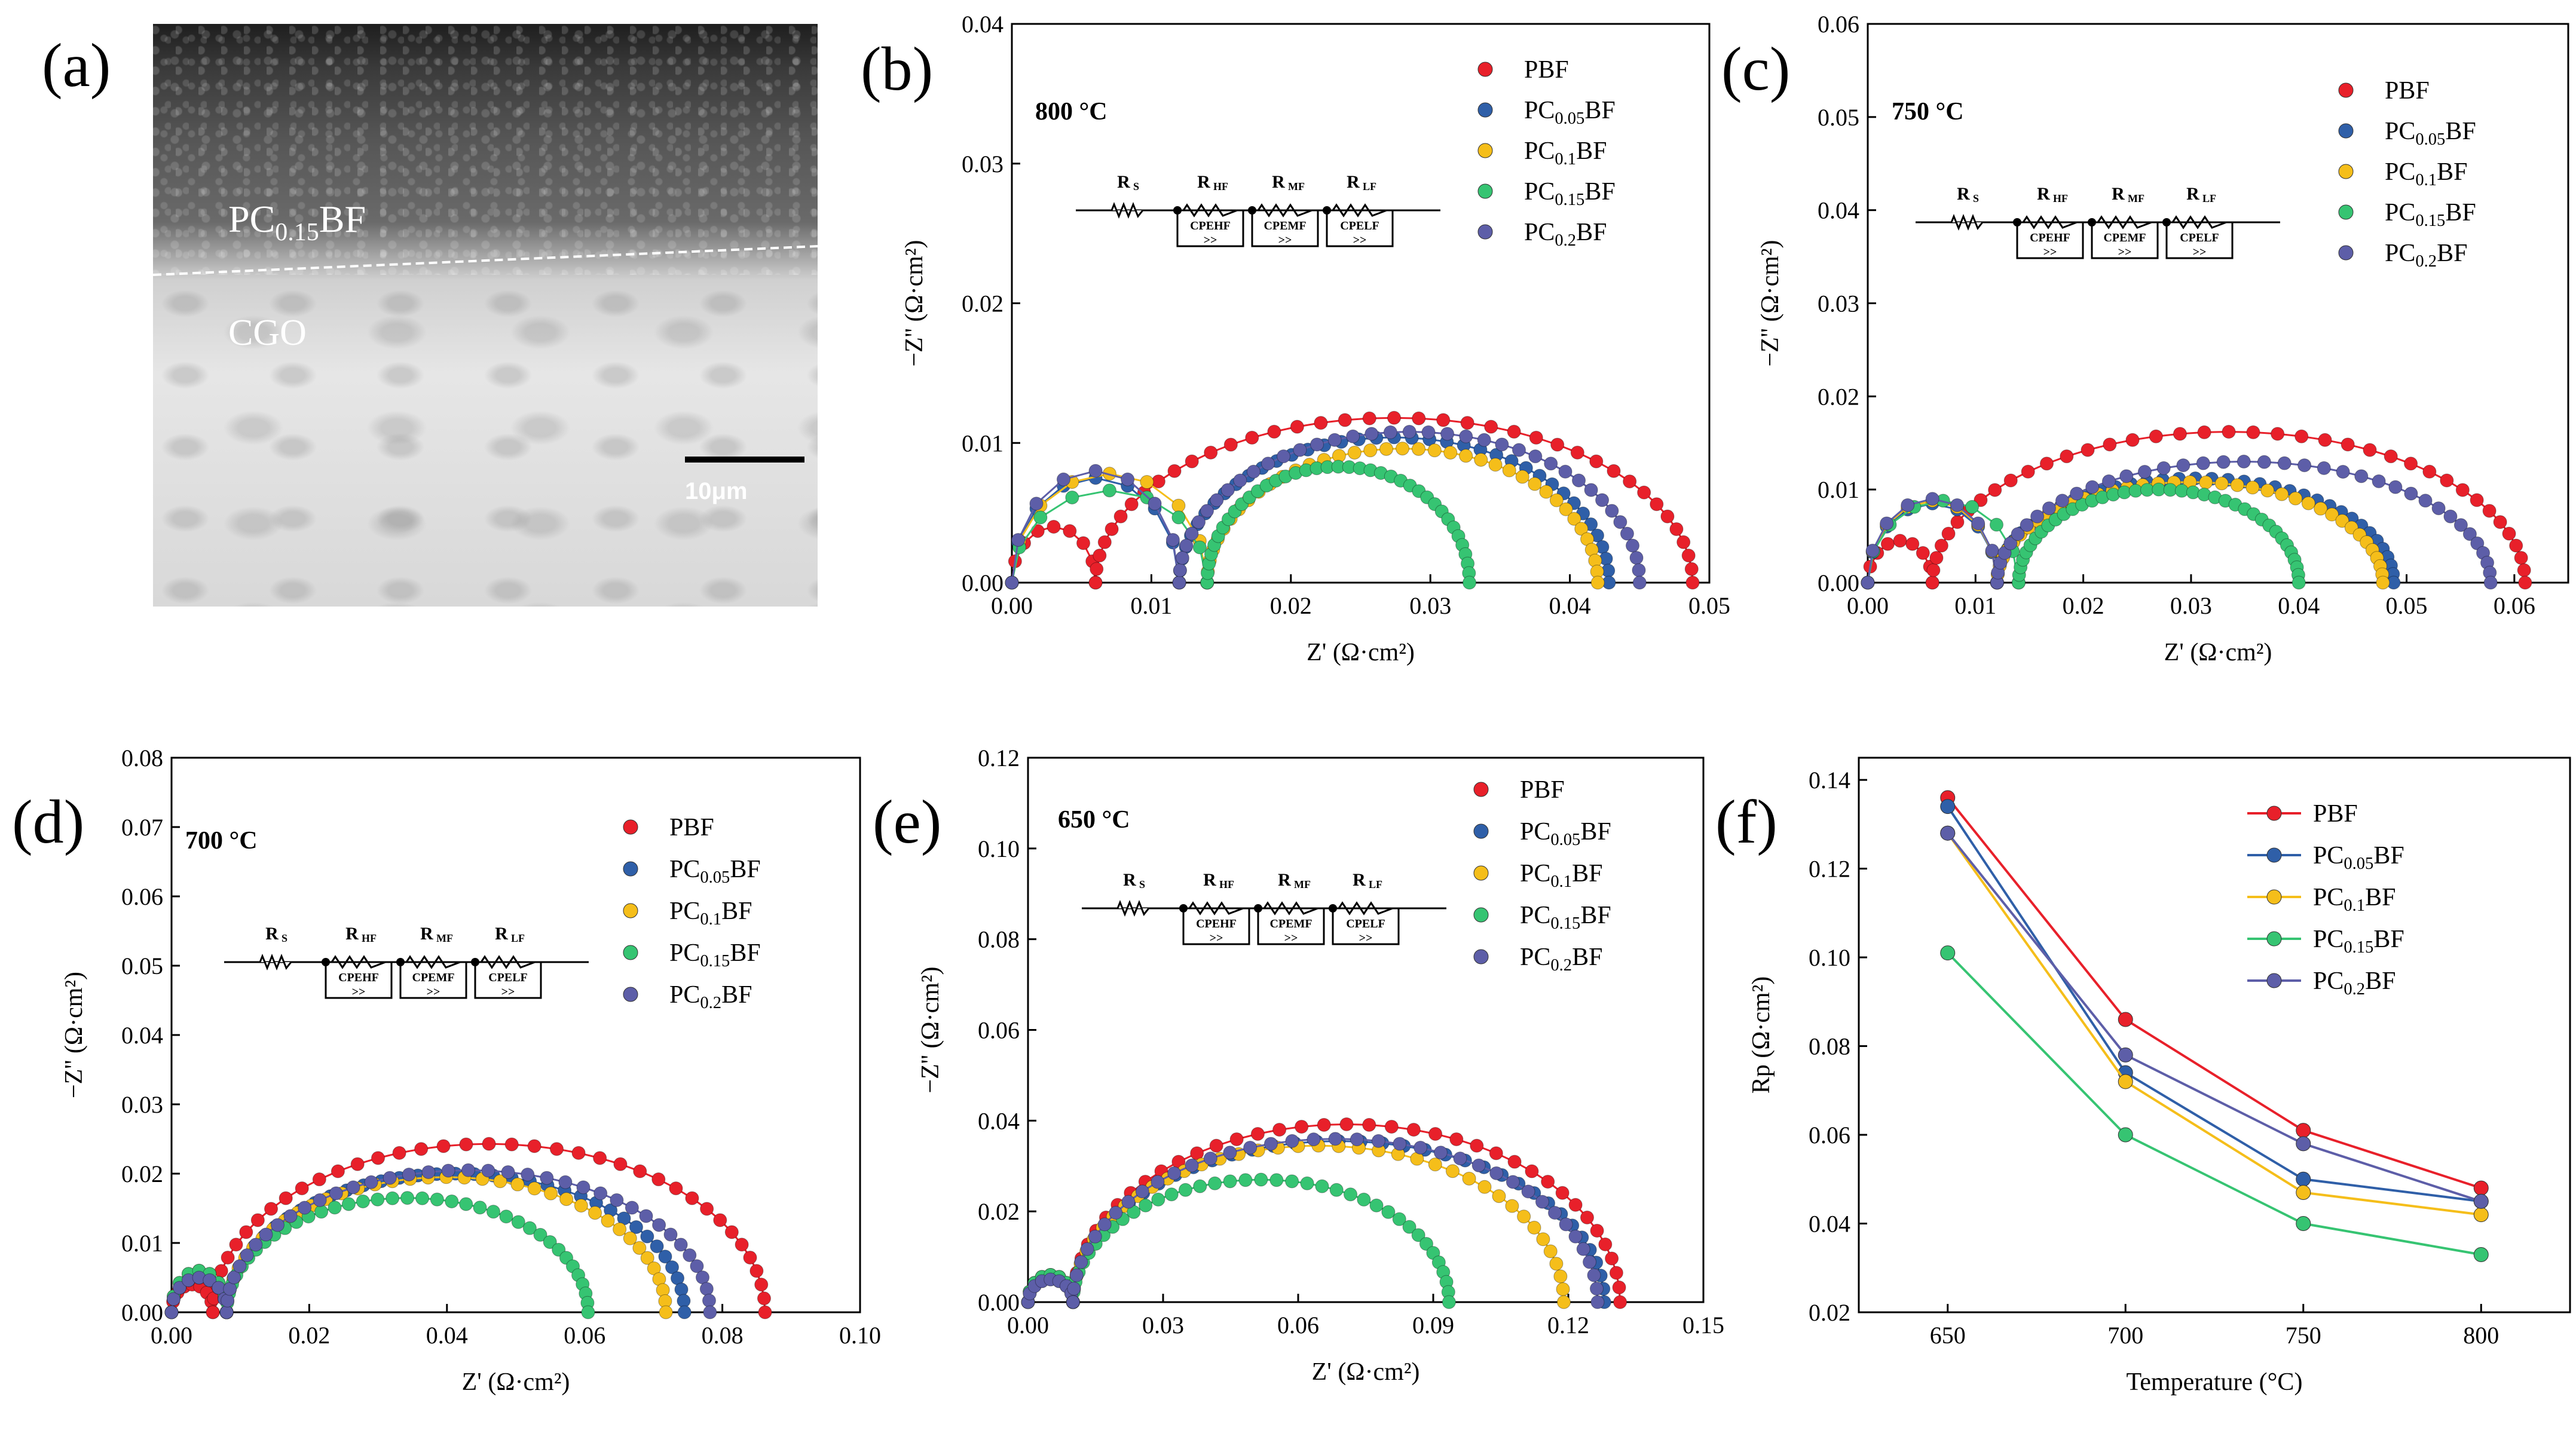  I want to click on legend-label: PC0.1BF, so click(1565, 153).